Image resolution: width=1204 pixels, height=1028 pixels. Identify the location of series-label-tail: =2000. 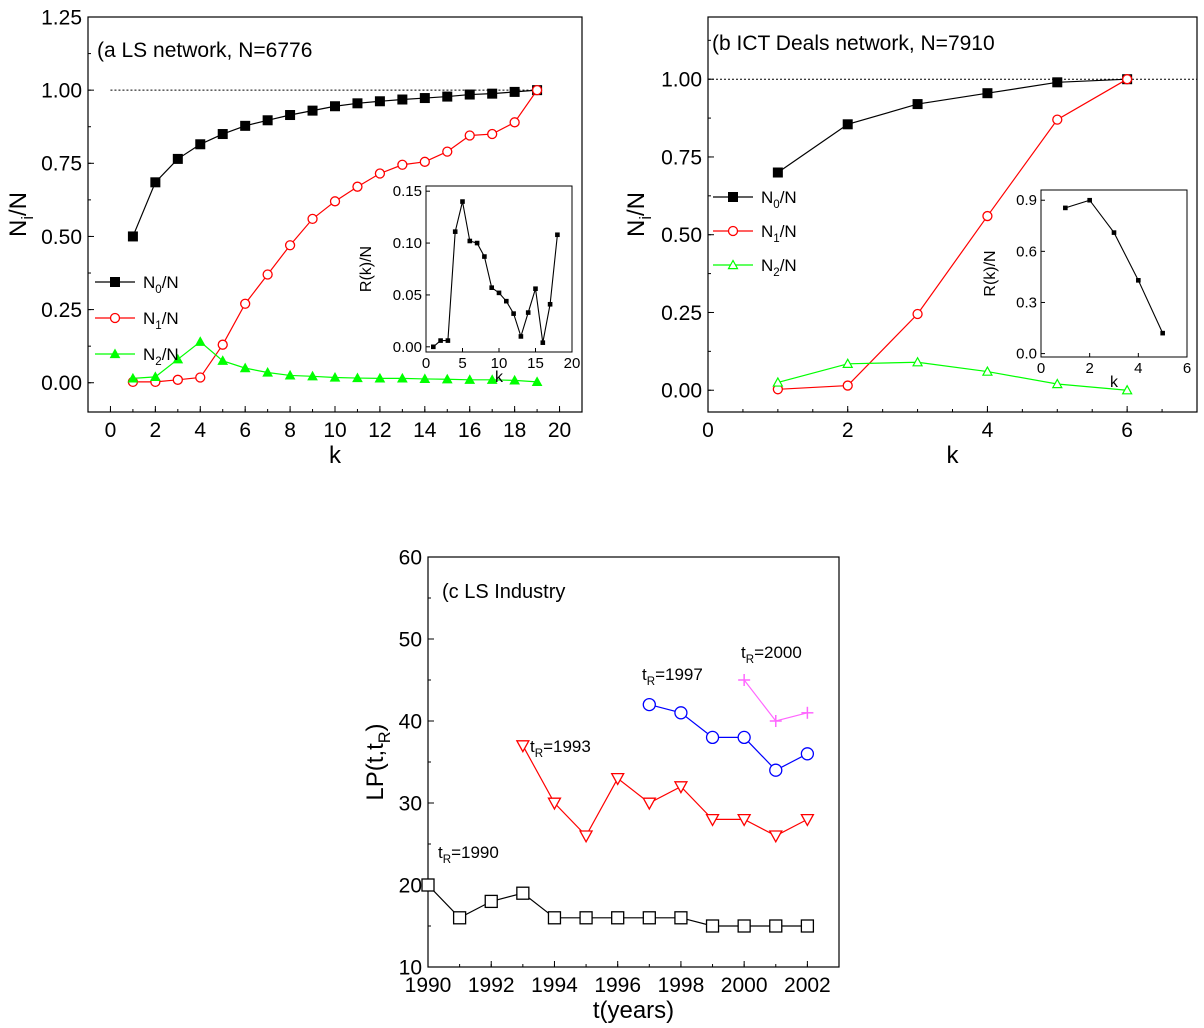
(778, 652).